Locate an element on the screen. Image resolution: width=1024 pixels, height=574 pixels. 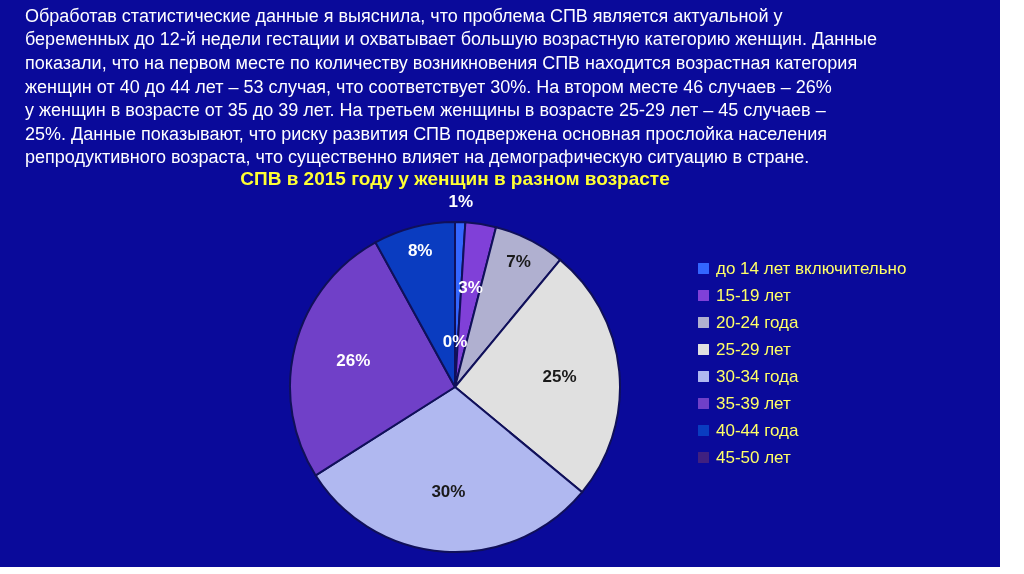
data-label: 8% is located at coordinates (420, 251).